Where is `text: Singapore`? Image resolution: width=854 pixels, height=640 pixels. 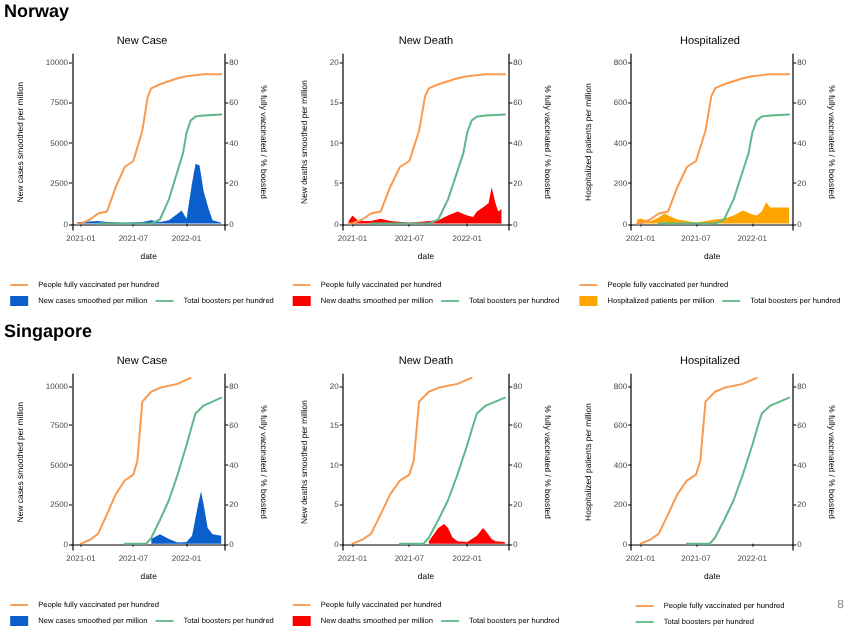
text: Singapore is located at coordinates (48, 331).